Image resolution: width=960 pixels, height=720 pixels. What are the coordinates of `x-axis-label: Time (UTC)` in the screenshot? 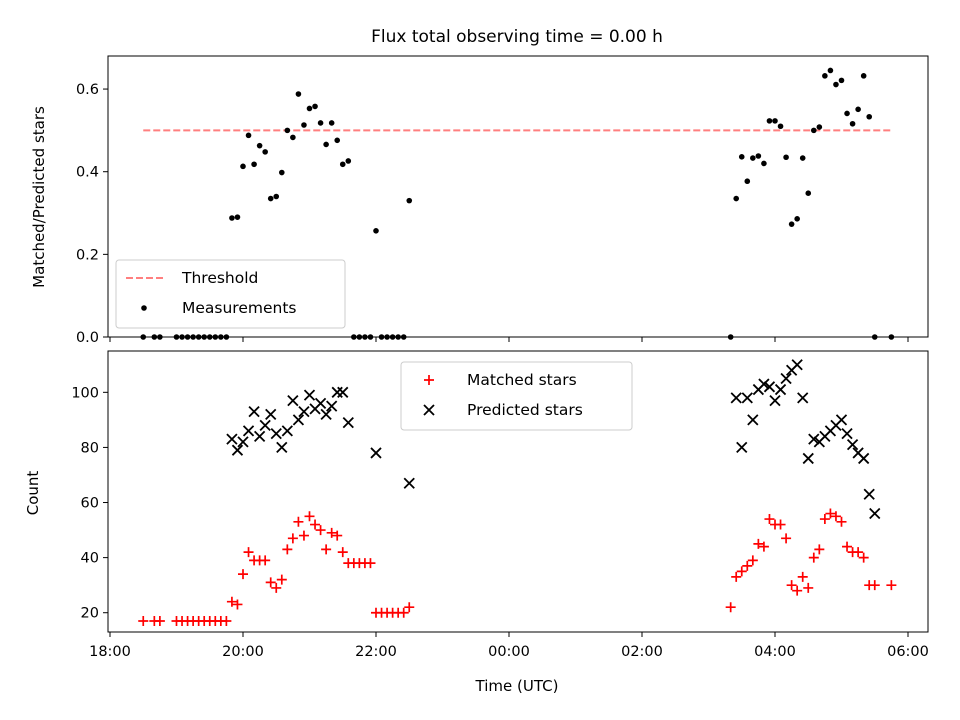 It's located at (517, 686).